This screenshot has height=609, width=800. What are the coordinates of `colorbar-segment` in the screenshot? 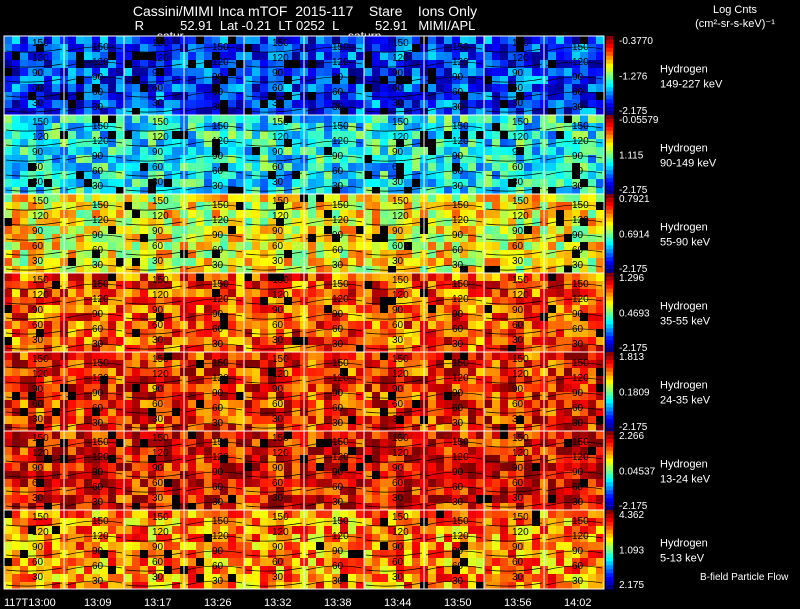 It's located at (609, 362).